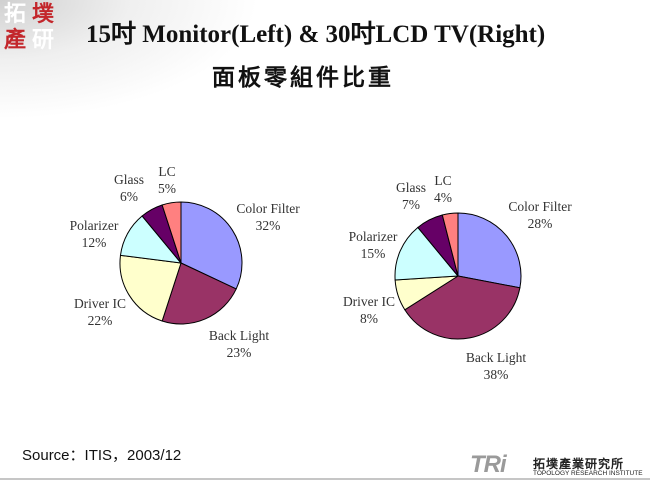 This screenshot has width=650, height=485. Describe the element at coordinates (496, 374) in the screenshot. I see `slice-value-label: 38%` at that location.